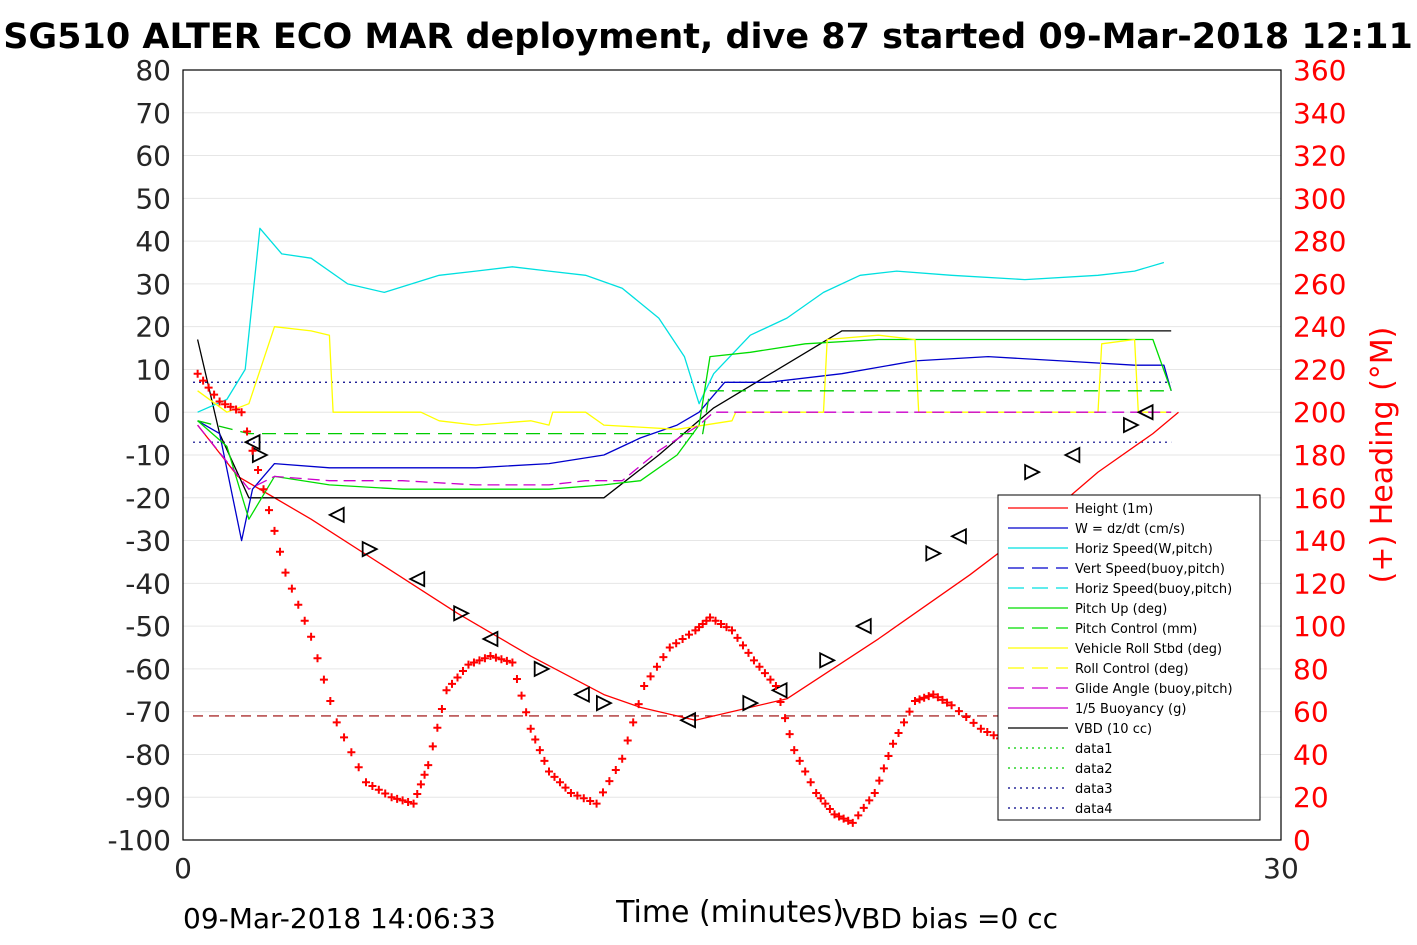 This screenshot has height=945, width=1417. Describe the element at coordinates (684, 414) in the screenshot. I see `series-vbd` at that location.